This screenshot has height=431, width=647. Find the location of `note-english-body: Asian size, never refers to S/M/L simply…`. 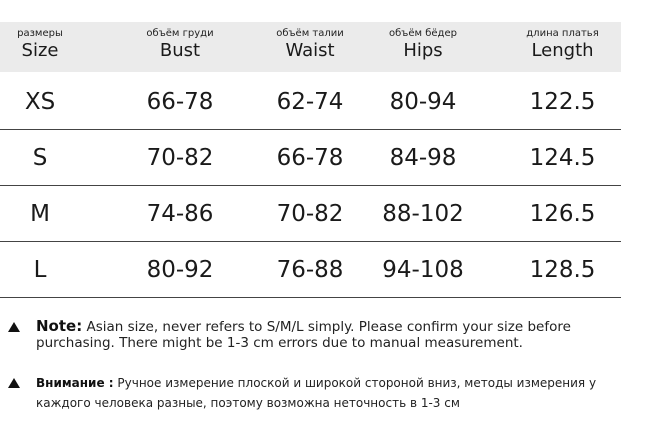

note-english-body: Asian size, never refers to S/M/L simply… is located at coordinates (303, 335).